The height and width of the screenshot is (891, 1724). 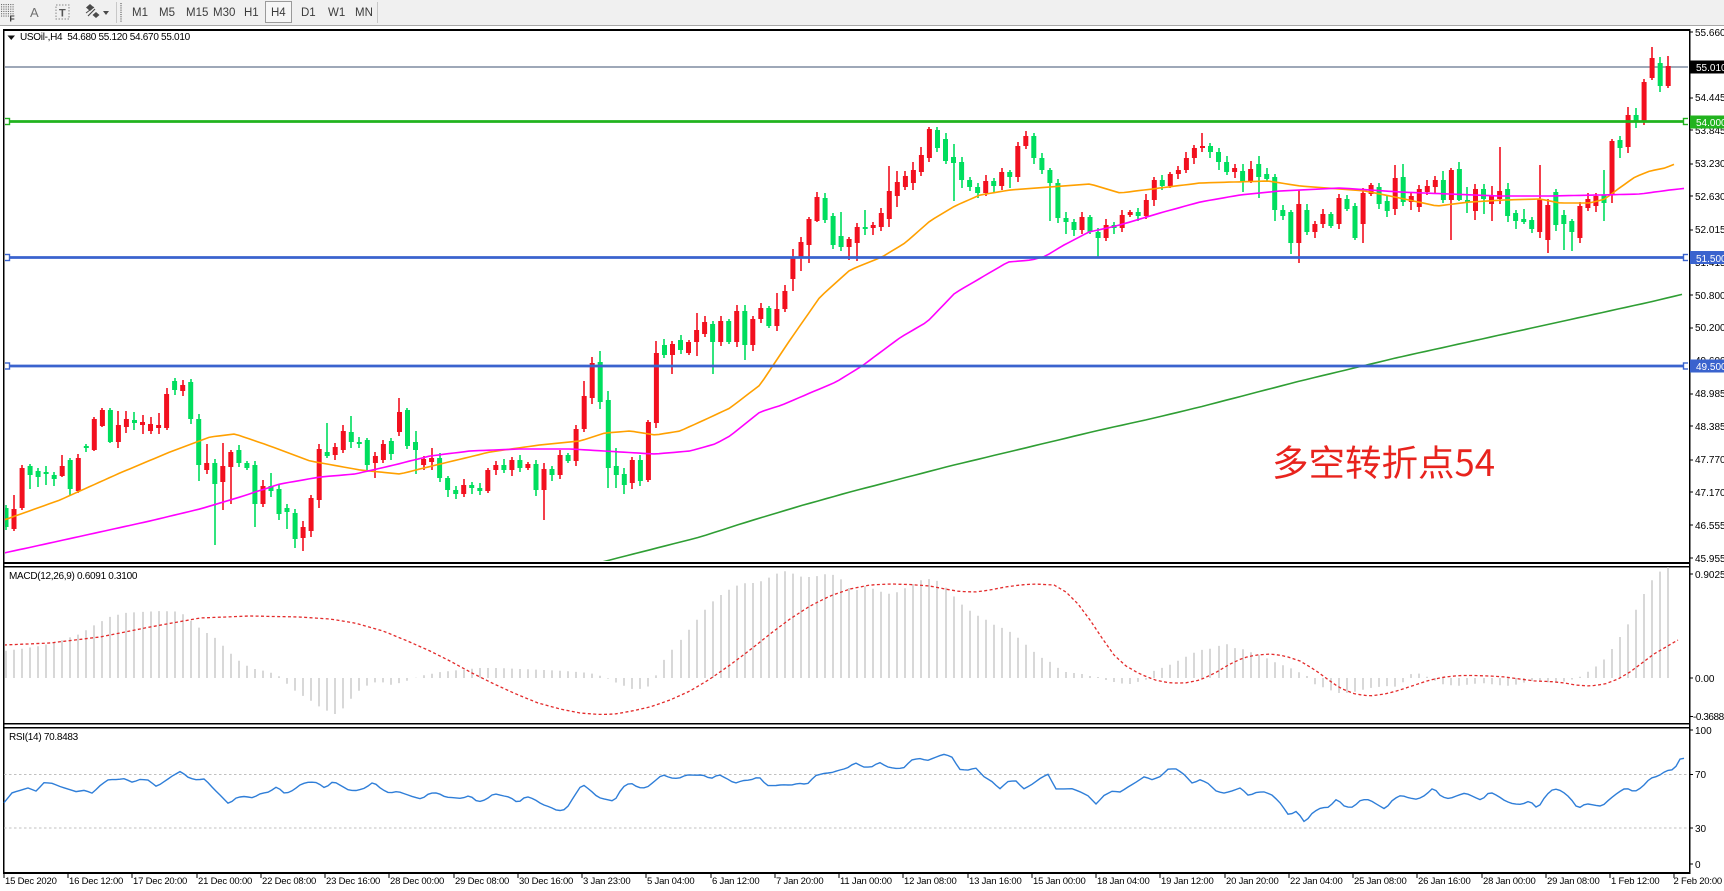 I want to click on svg-text: 49.500, so click(x=1710, y=367).